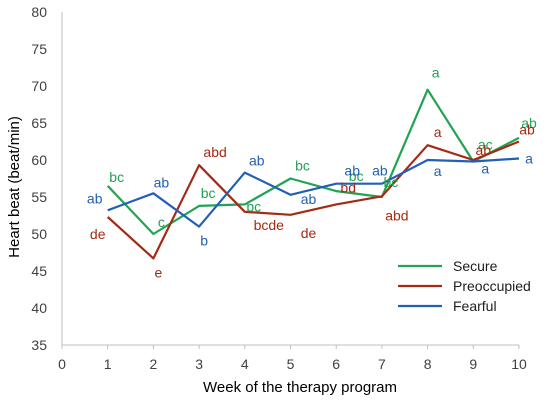  Describe the element at coordinates (475, 306) in the screenshot. I see `legend-label-fearful: Fearful` at that location.